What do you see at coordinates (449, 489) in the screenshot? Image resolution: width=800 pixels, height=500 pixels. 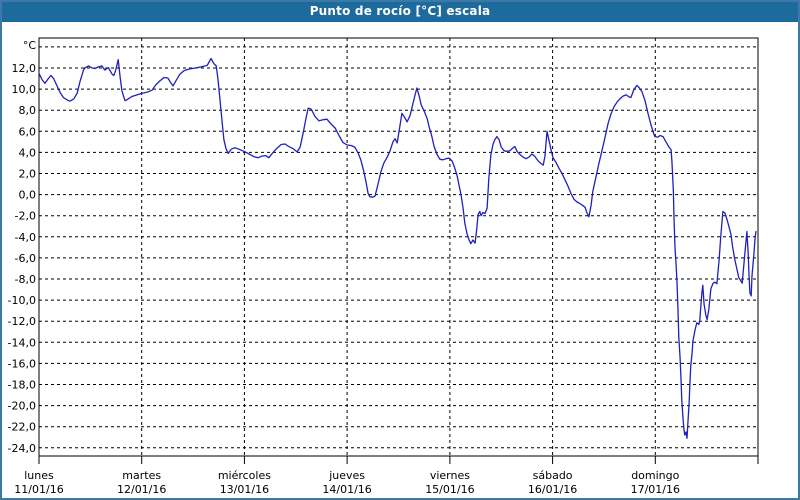 I see `x-date-label: 15/01/16` at bounding box center [449, 489].